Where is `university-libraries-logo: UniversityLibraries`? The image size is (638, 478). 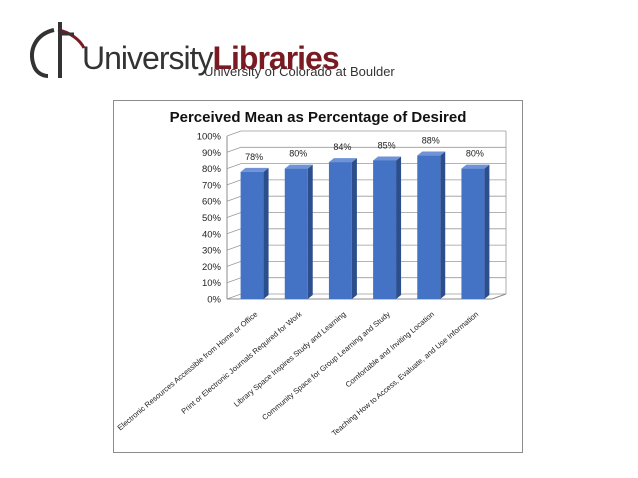
university-libraries-logo: UniversityLibraries is located at coordinates (182, 51).